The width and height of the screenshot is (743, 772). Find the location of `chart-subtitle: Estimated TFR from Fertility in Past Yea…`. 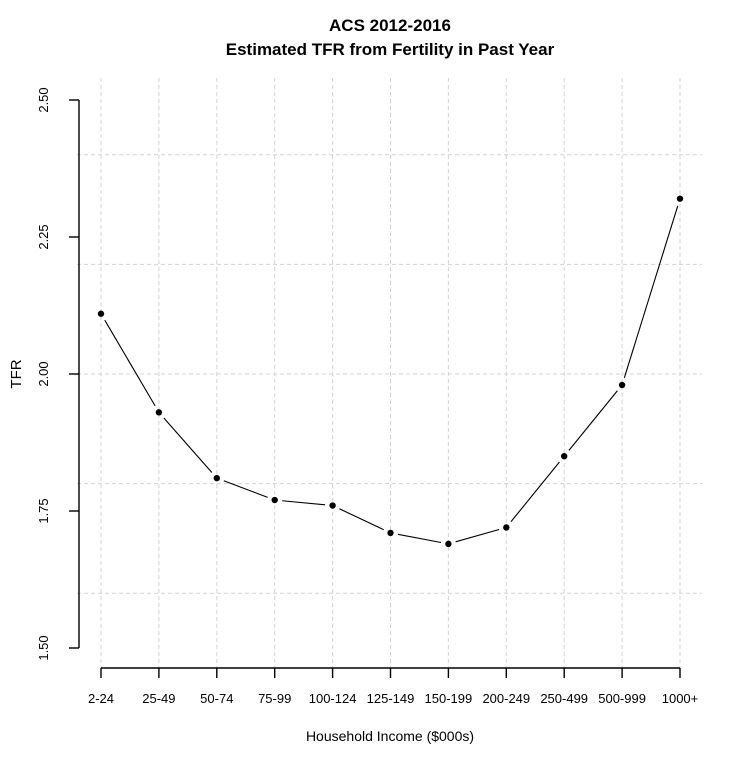

chart-subtitle: Estimated TFR from Fertility in Past Yea… is located at coordinates (390, 49).